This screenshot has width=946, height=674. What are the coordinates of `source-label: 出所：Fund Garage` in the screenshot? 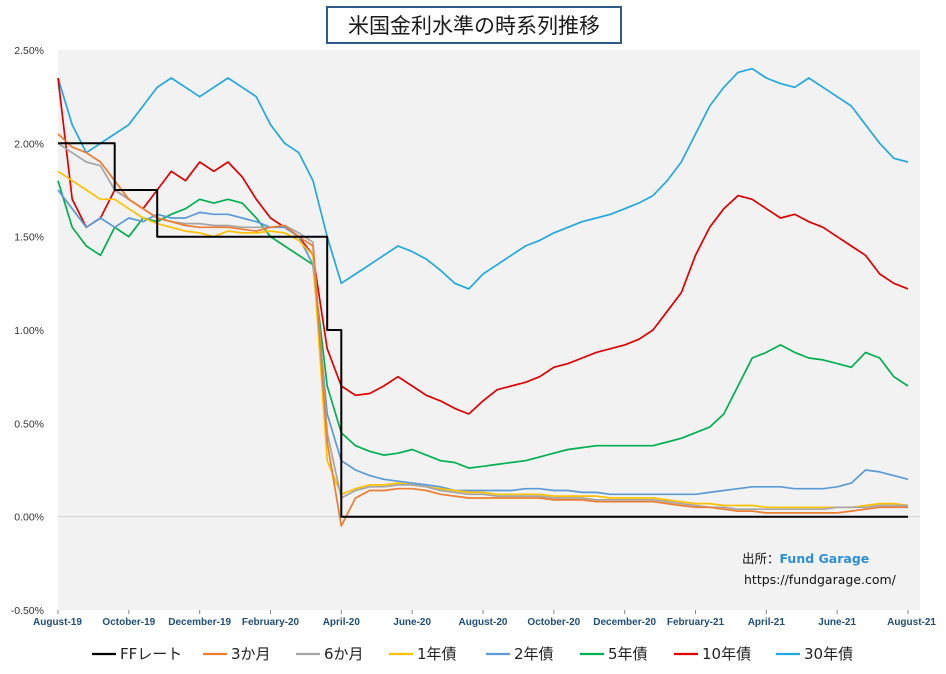 It's located at (805, 558).